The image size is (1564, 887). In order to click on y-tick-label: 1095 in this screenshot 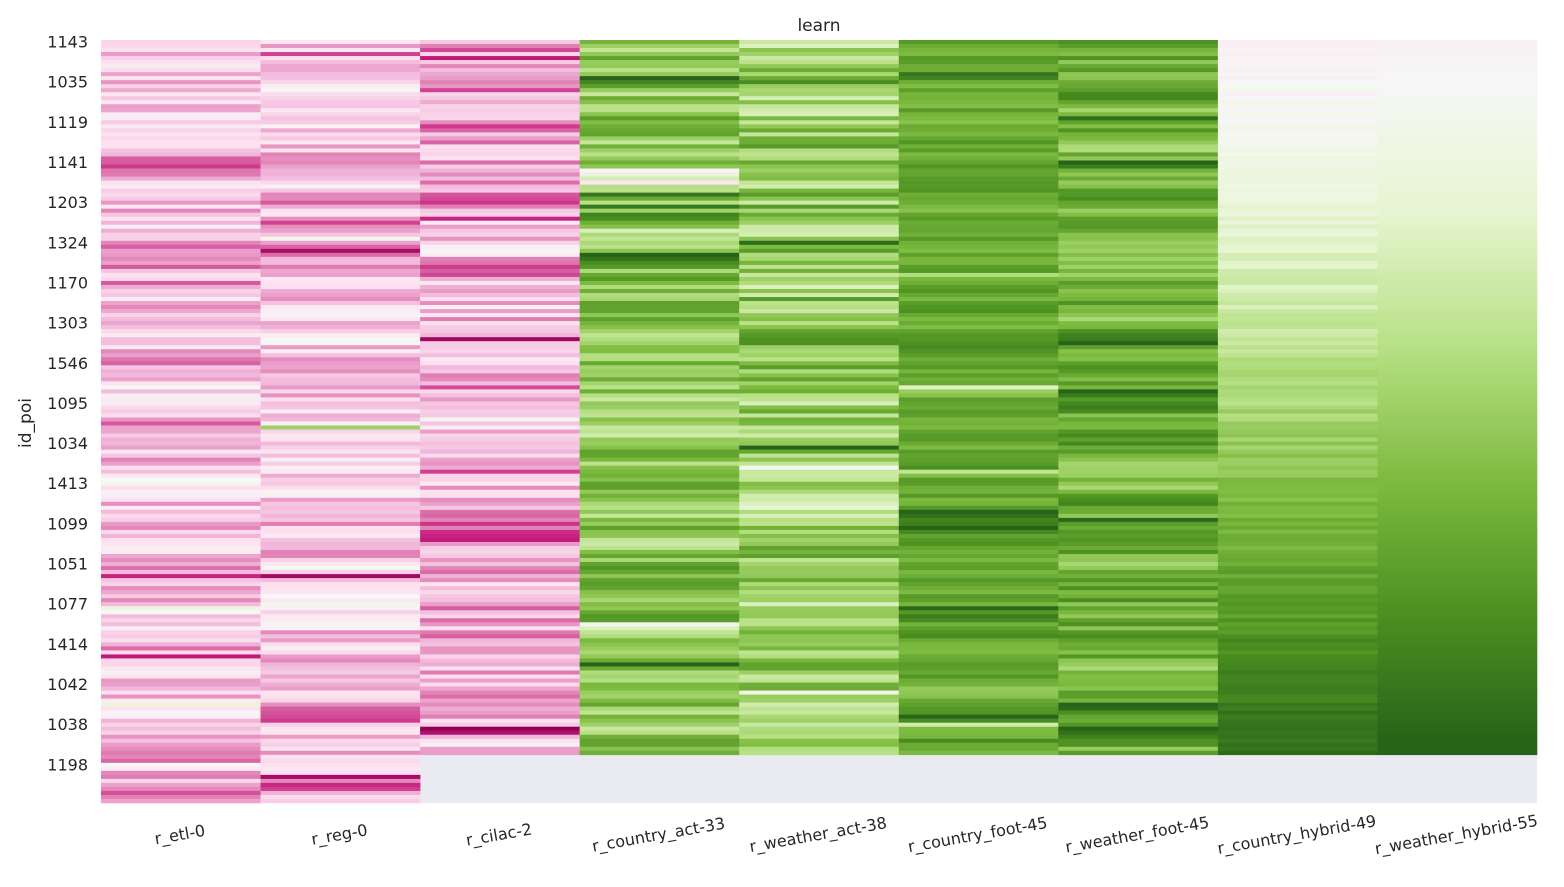, I will do `click(67, 403)`.